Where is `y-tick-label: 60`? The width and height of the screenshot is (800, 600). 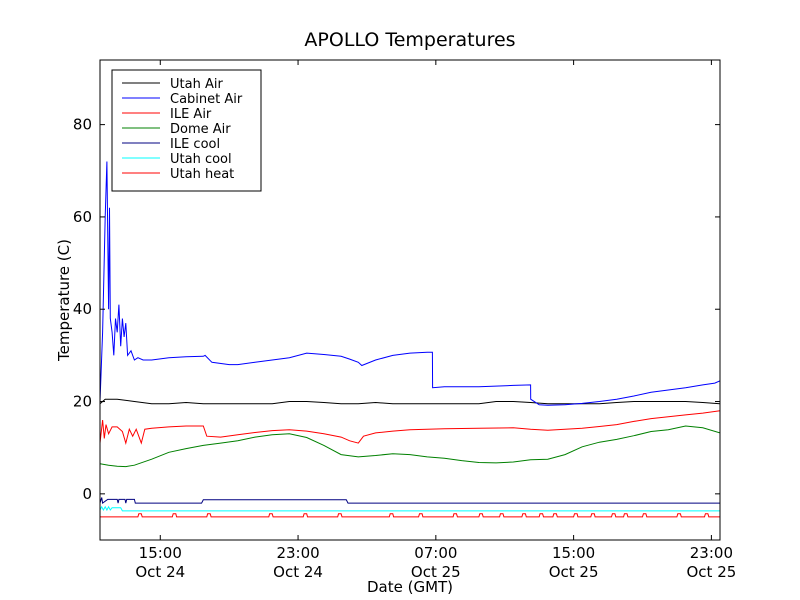 y-tick-label: 60 is located at coordinates (82, 217).